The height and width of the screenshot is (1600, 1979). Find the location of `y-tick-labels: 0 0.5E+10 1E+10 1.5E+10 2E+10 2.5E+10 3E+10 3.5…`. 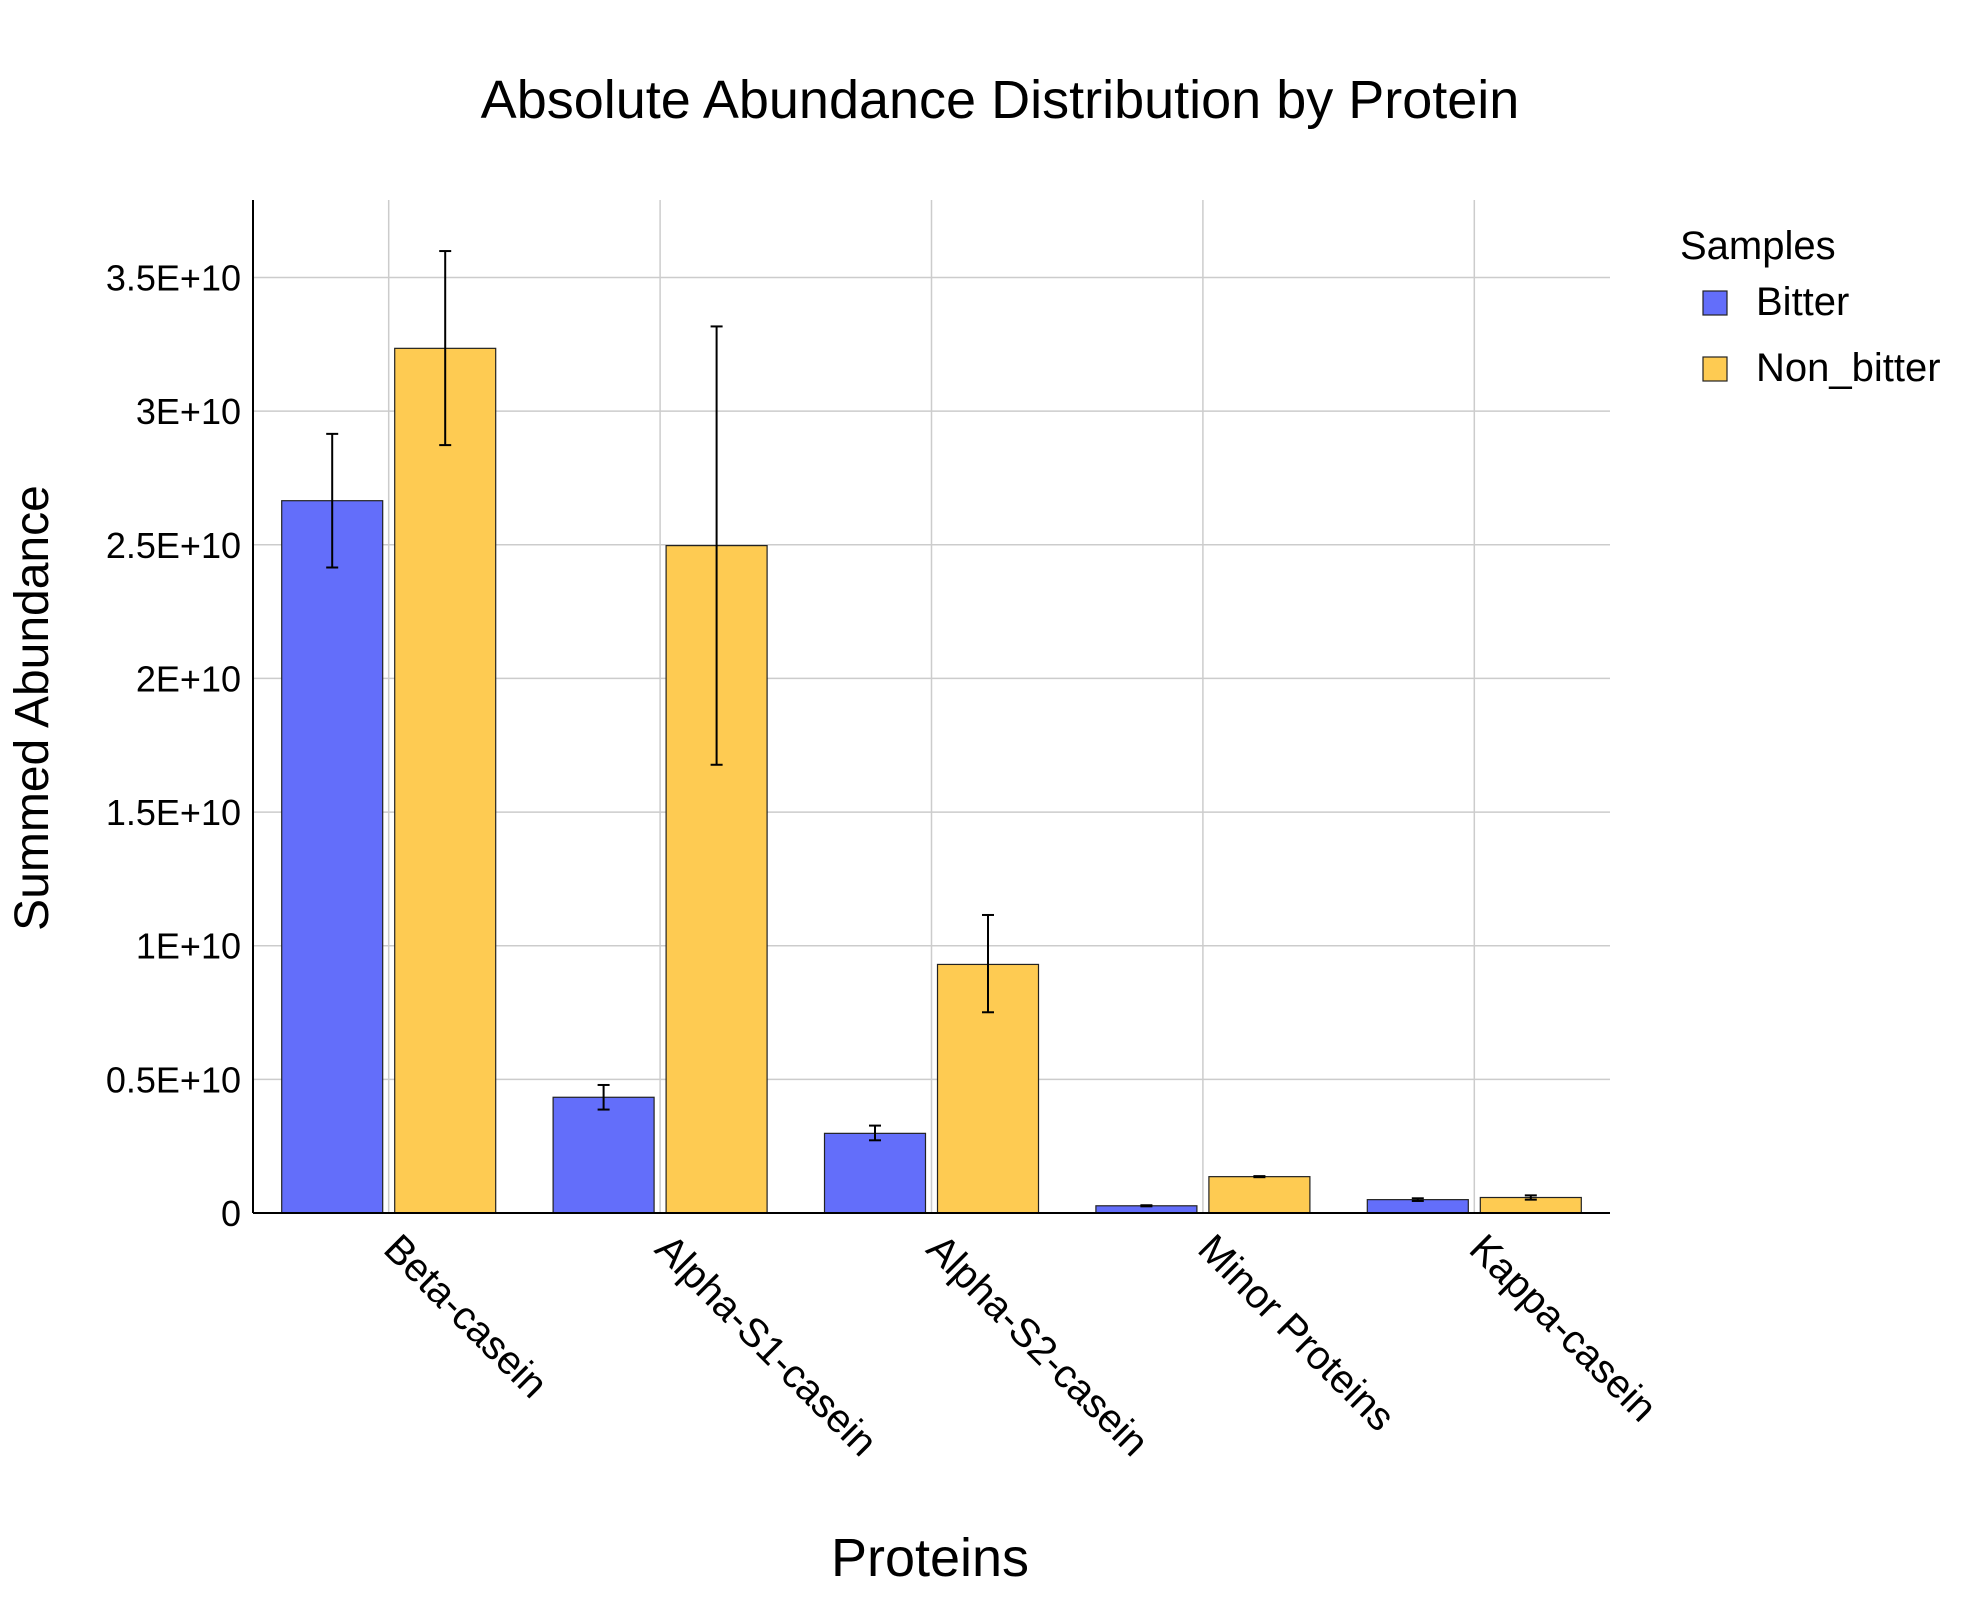

y-tick-labels: 0 0.5E+10 1E+10 1.5E+10 2E+10 2.5E+10 3E+10 3.5… is located at coordinates (173, 746).